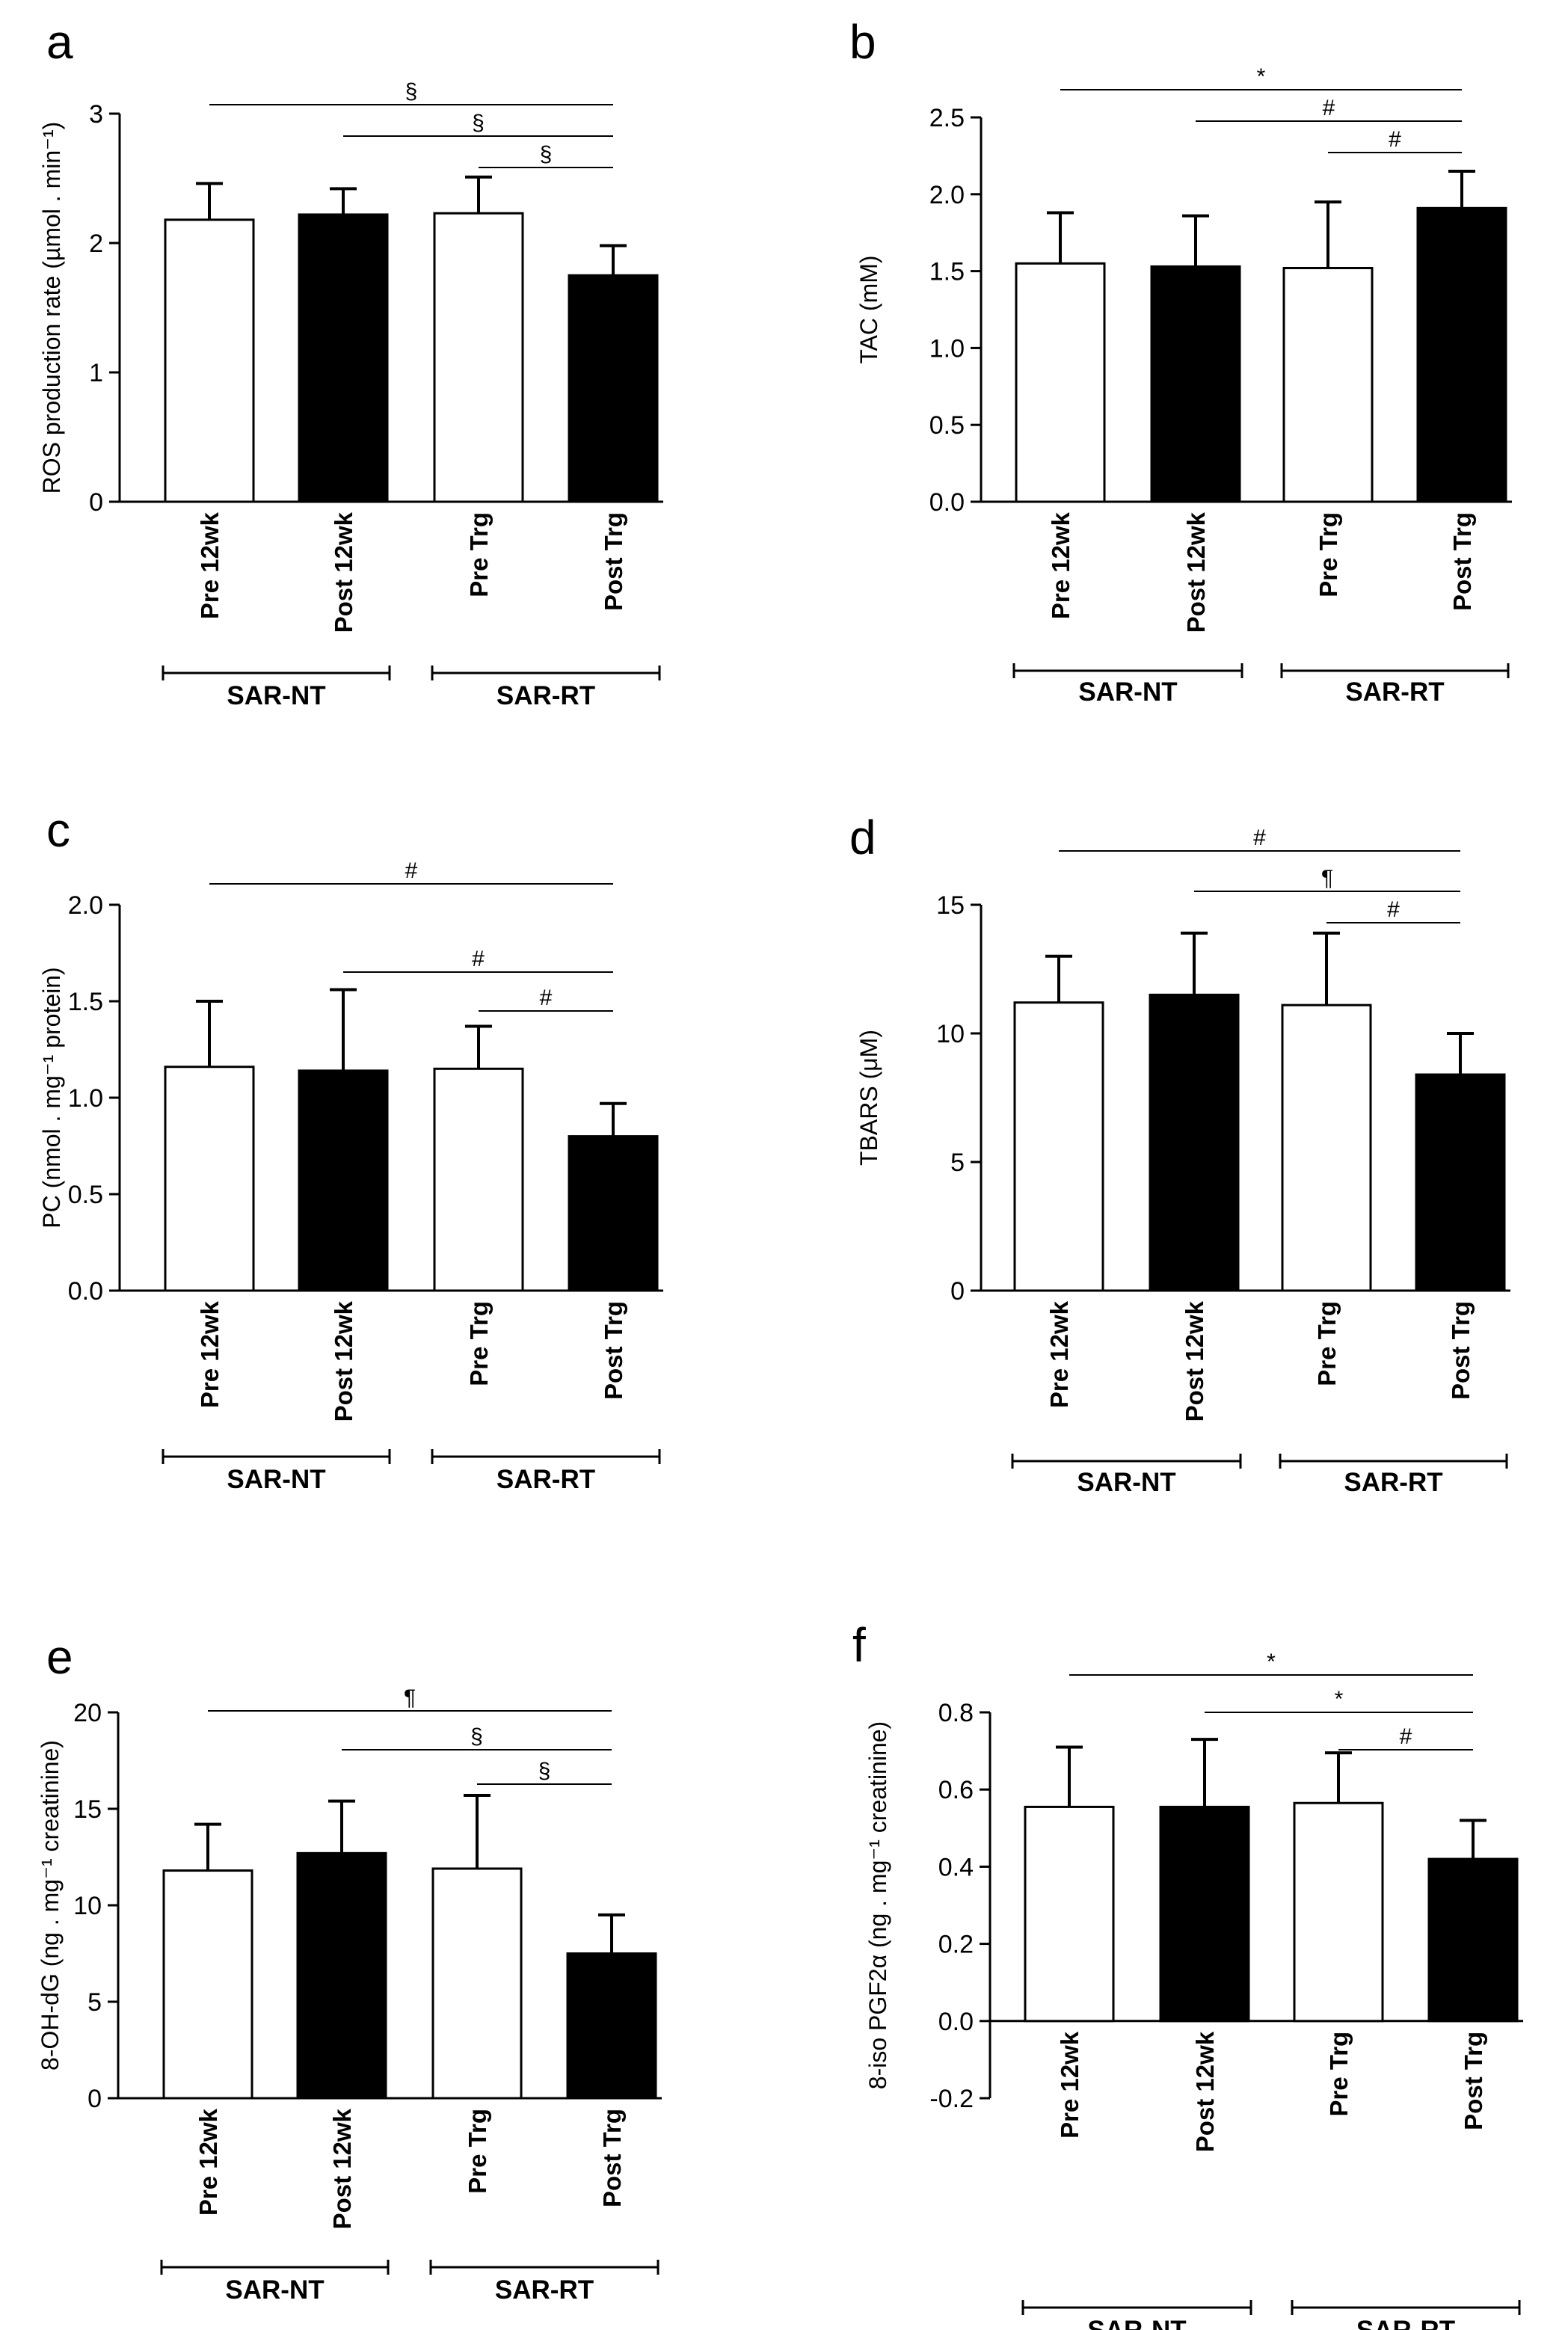 The image size is (1568, 2330). I want to click on y-tick-label: 1.5, so click(85, 1002).